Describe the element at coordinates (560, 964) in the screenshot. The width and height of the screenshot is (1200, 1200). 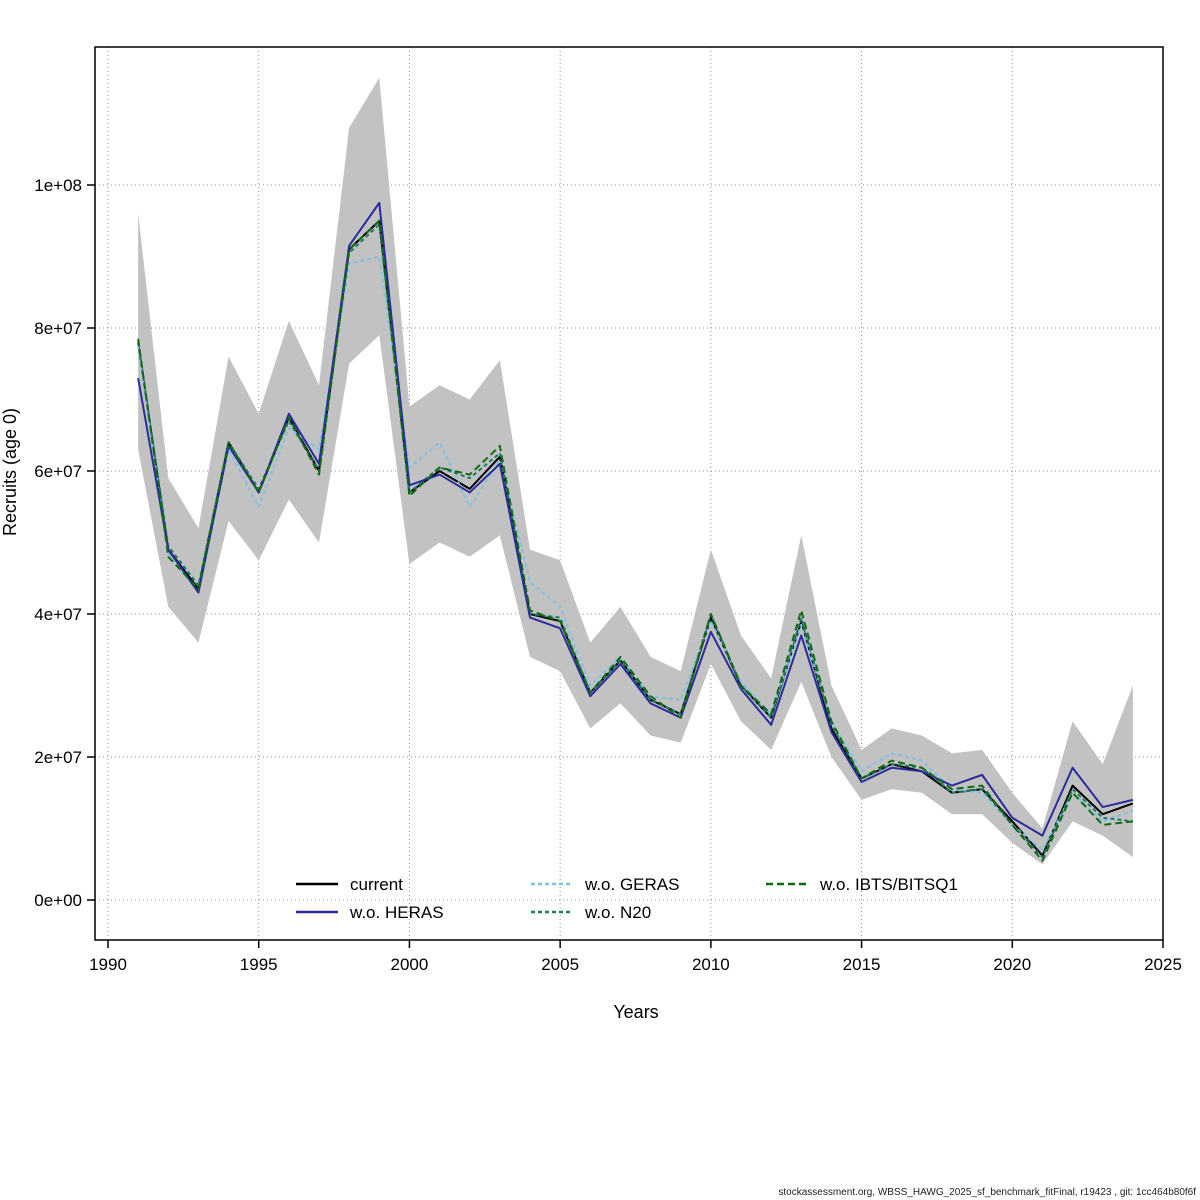
I see `x-tick-label: 2005` at that location.